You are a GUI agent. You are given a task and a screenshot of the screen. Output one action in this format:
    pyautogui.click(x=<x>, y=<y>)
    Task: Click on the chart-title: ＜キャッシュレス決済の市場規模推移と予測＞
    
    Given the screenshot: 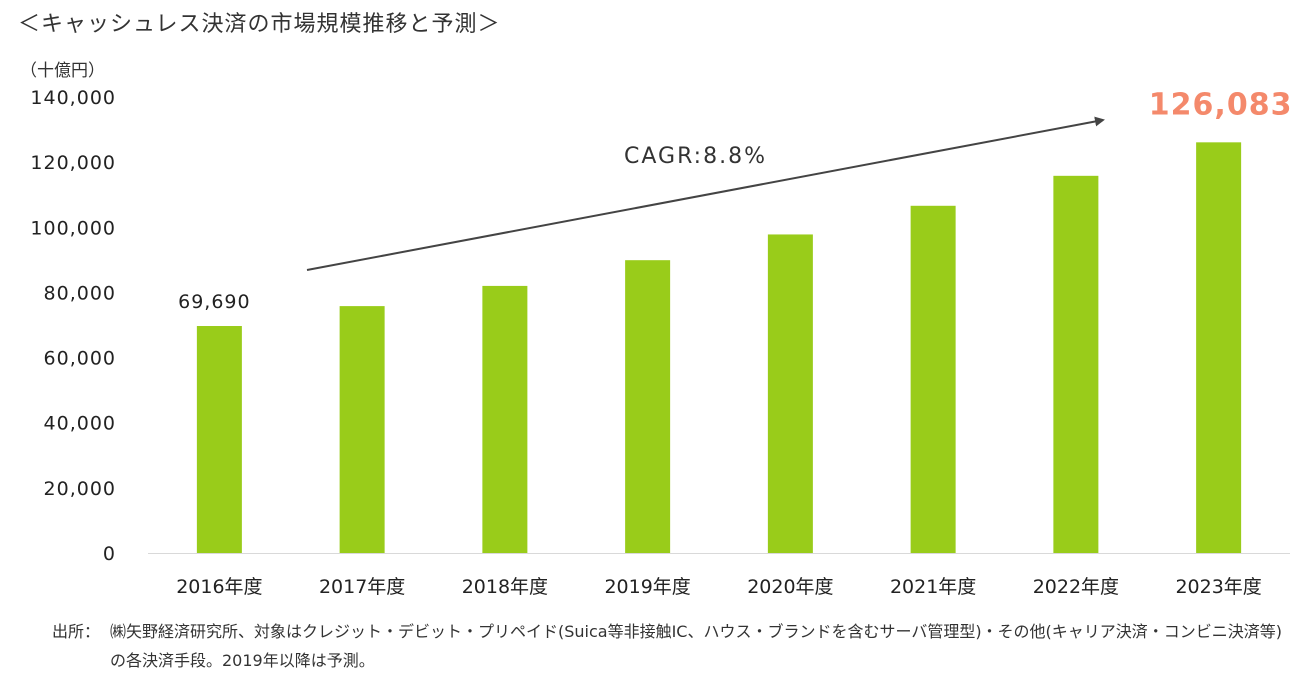 What is the action you would take?
    pyautogui.click(x=259, y=24)
    